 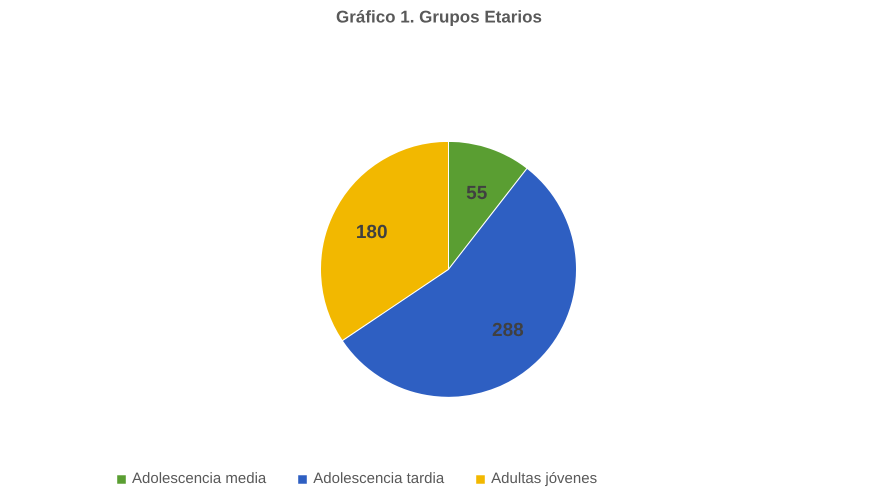 I want to click on data-label: 288, so click(x=508, y=330).